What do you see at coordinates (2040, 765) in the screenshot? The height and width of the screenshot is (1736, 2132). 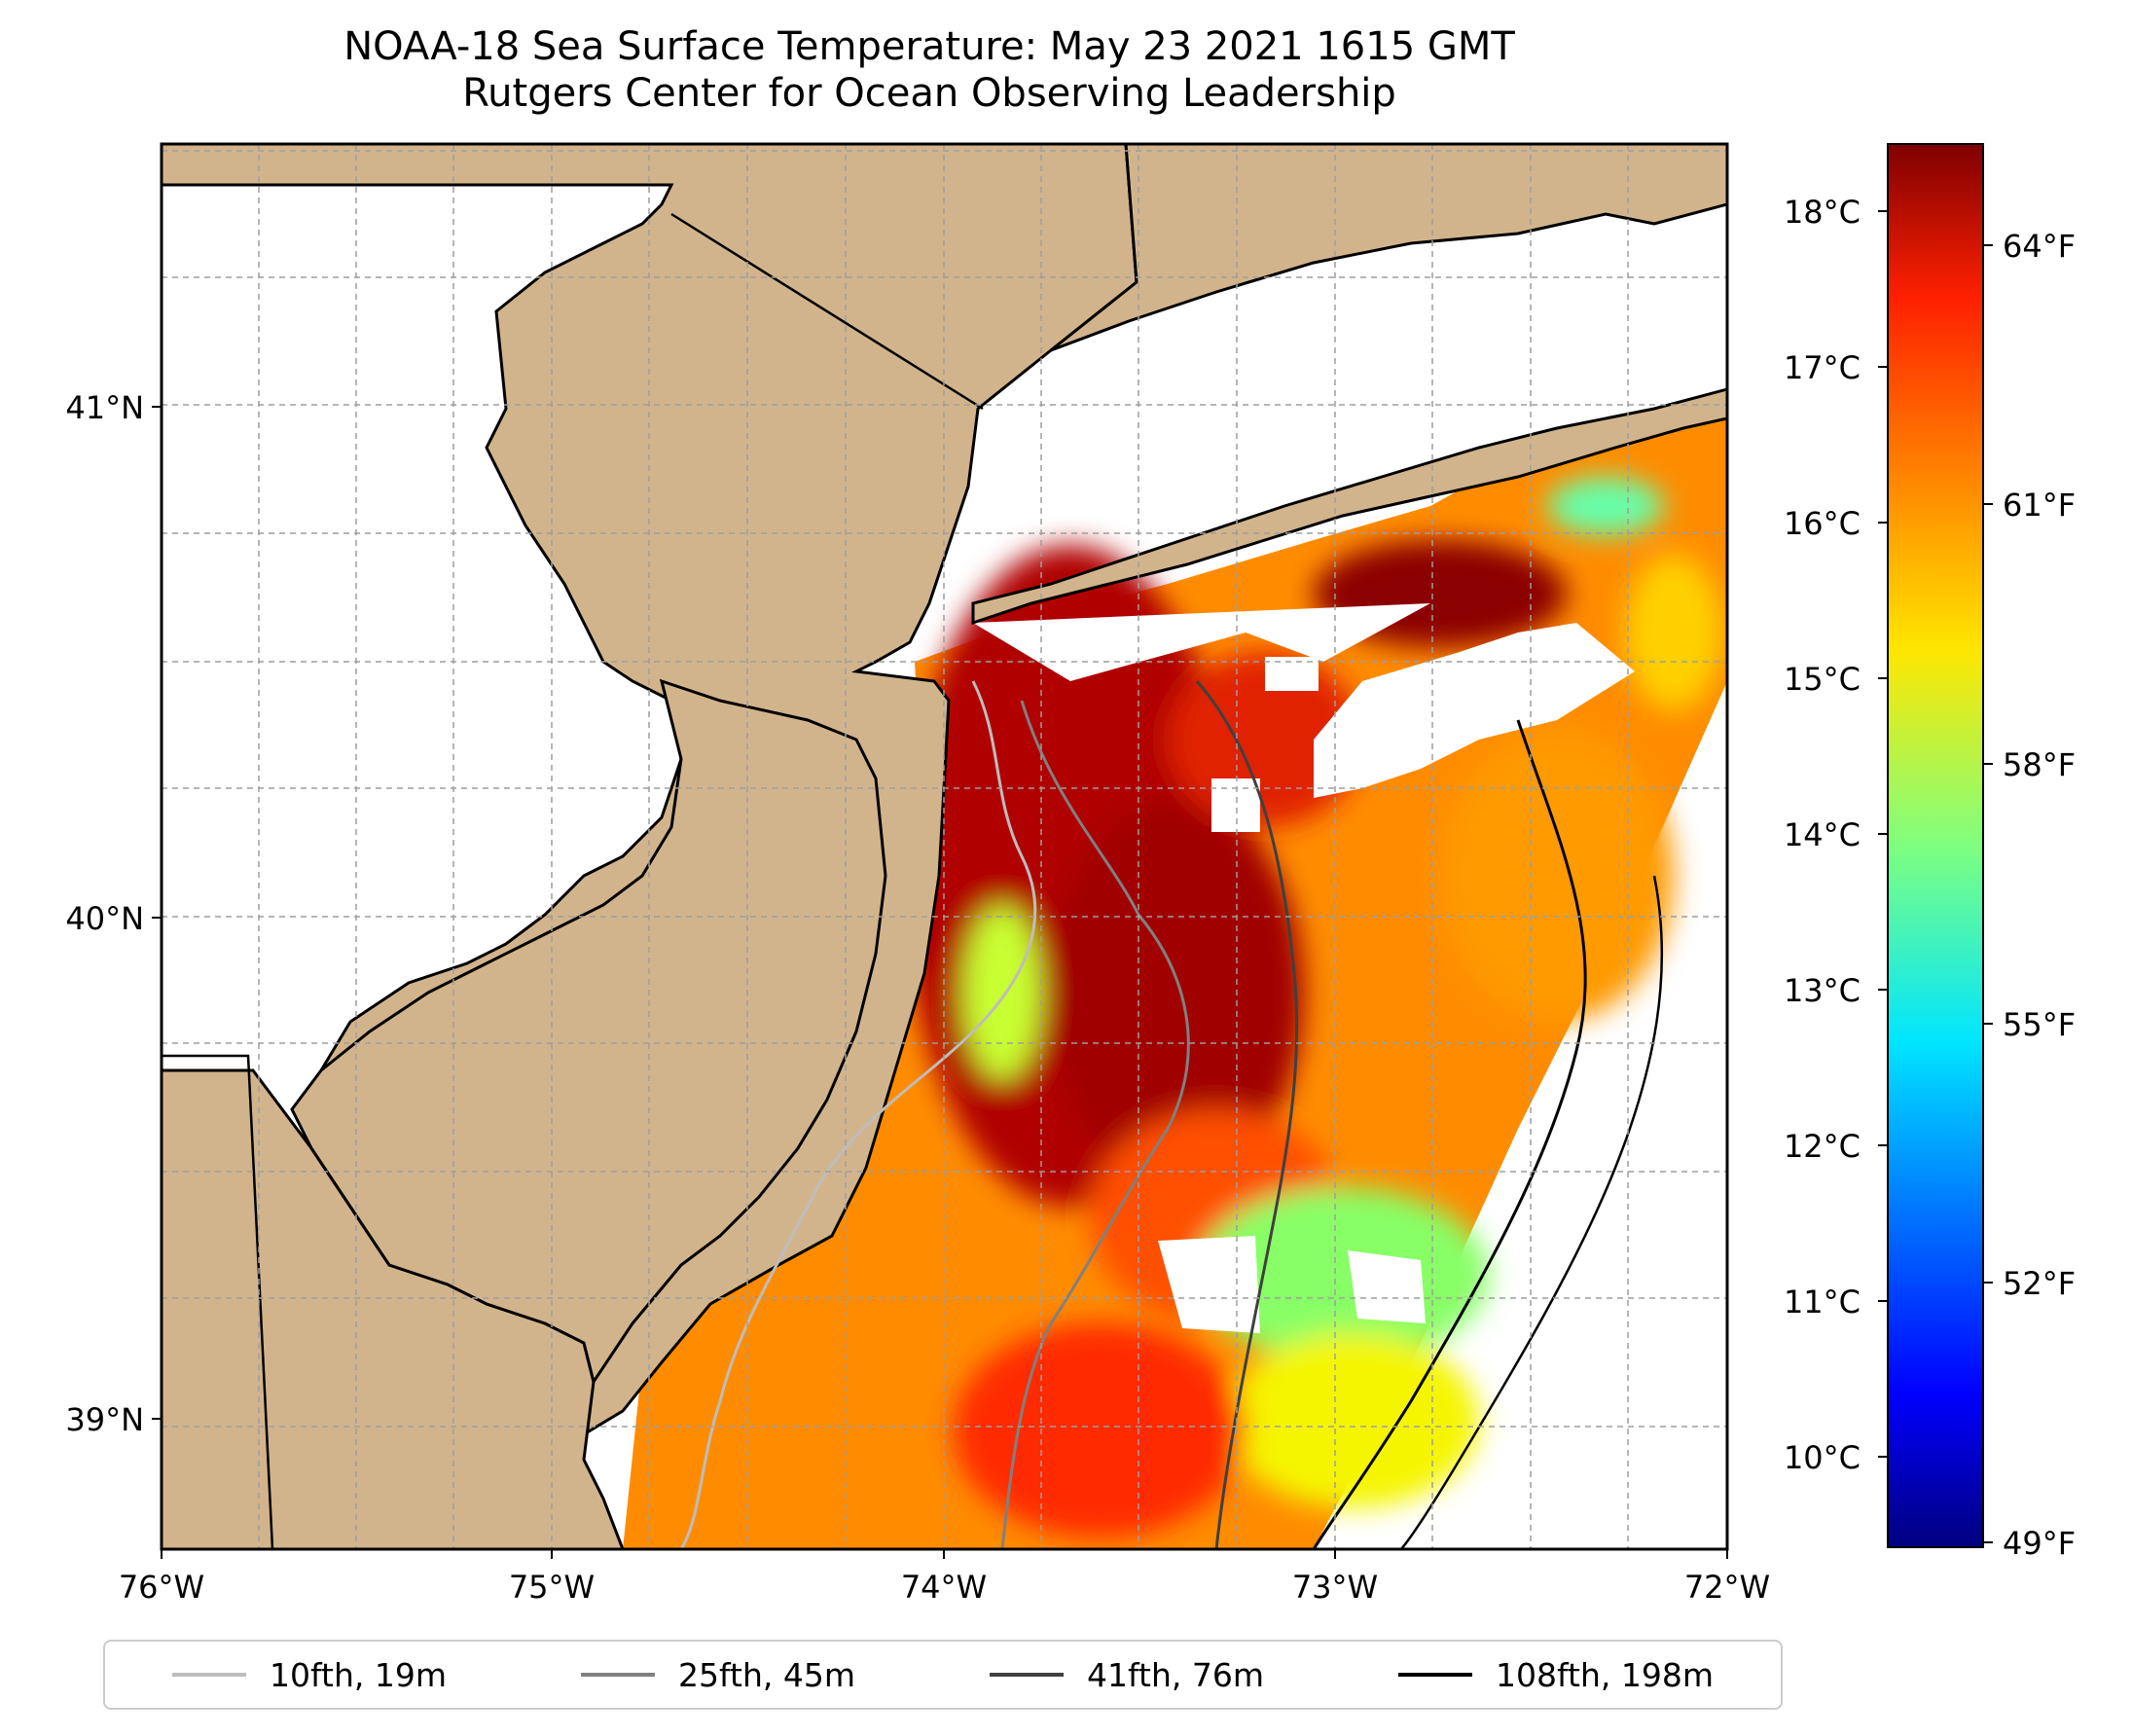 I see `fahrenheit-tick-label: 58°F` at bounding box center [2040, 765].